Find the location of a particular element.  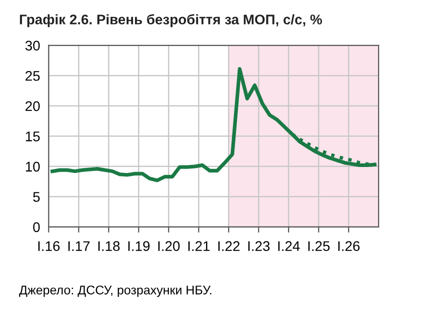

y-tick-label: 5 is located at coordinates (36, 197).